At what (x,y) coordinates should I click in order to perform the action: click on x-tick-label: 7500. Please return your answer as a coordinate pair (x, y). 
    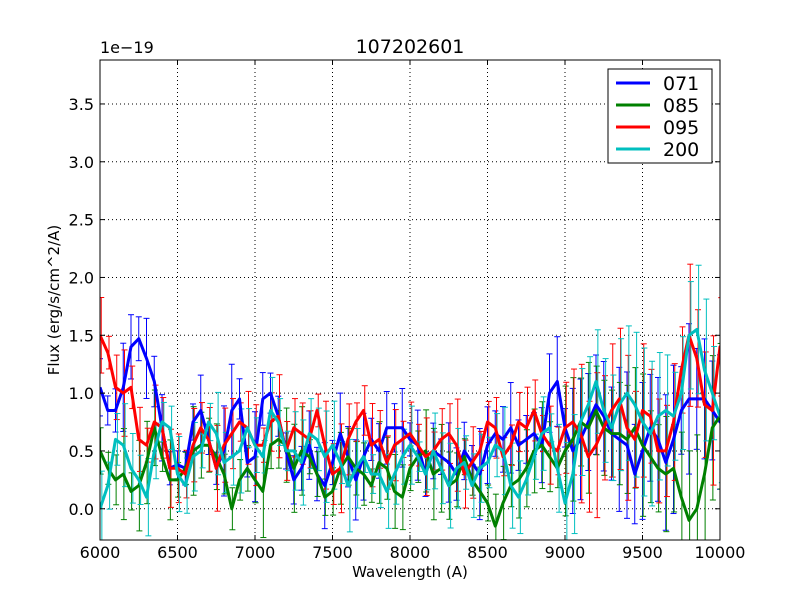
    Looking at the image, I should click on (332, 552).